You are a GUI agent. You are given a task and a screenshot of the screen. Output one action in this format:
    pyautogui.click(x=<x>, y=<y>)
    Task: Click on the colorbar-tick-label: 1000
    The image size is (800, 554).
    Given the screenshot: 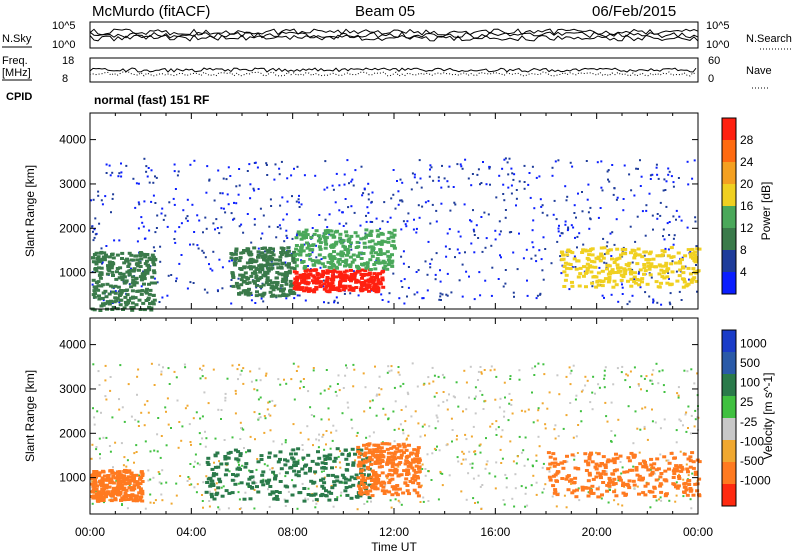 What is the action you would take?
    pyautogui.click(x=753, y=344)
    